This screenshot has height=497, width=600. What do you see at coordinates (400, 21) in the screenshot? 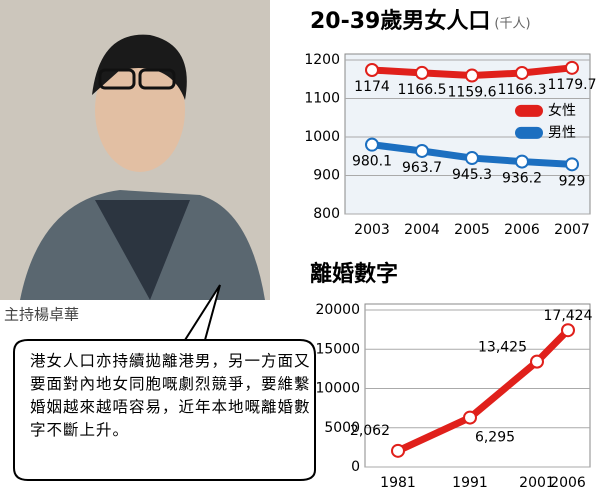
I see `chart-title: 20-39歲男女人口` at bounding box center [400, 21].